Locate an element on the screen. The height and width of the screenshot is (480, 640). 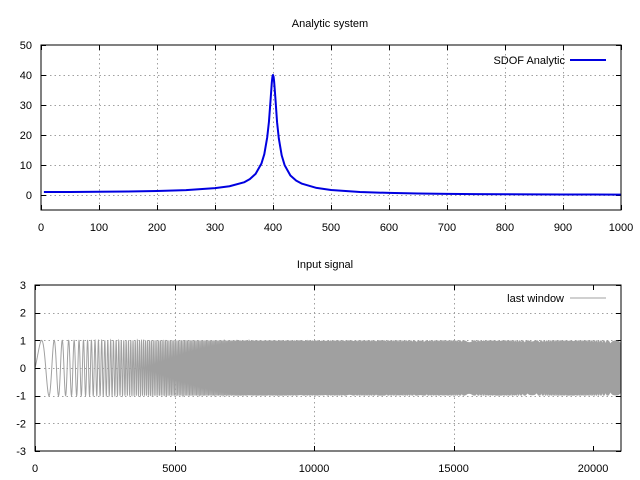
input-signal-y-tick-label: 1 is located at coordinates (23, 341).